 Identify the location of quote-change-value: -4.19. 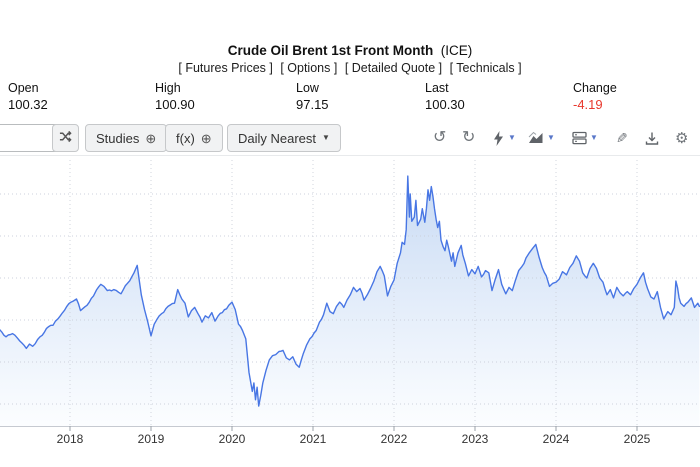
(588, 104).